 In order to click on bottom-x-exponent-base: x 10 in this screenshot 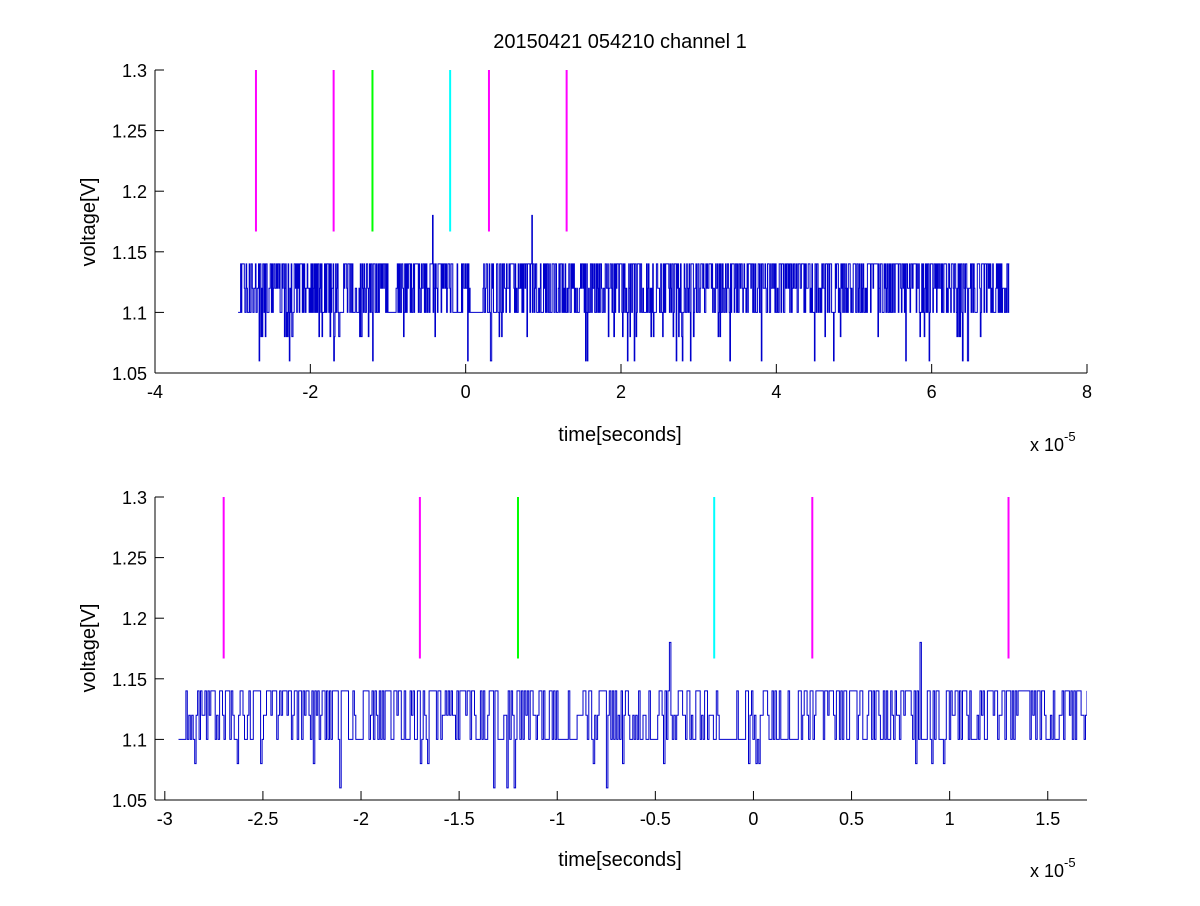, I will do `click(1047, 871)`.